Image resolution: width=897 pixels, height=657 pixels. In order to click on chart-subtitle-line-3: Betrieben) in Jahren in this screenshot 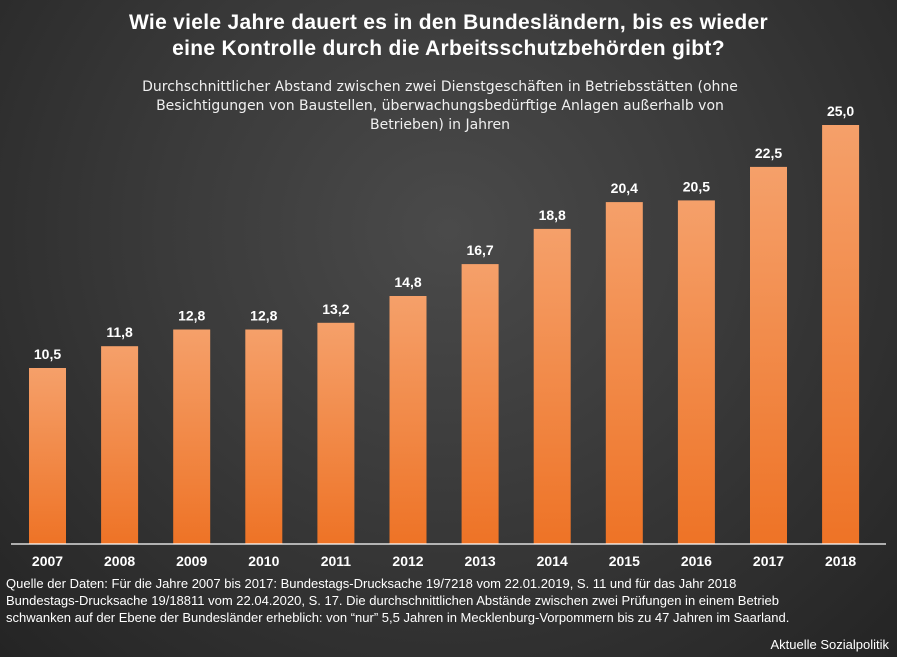, I will do `click(440, 125)`.